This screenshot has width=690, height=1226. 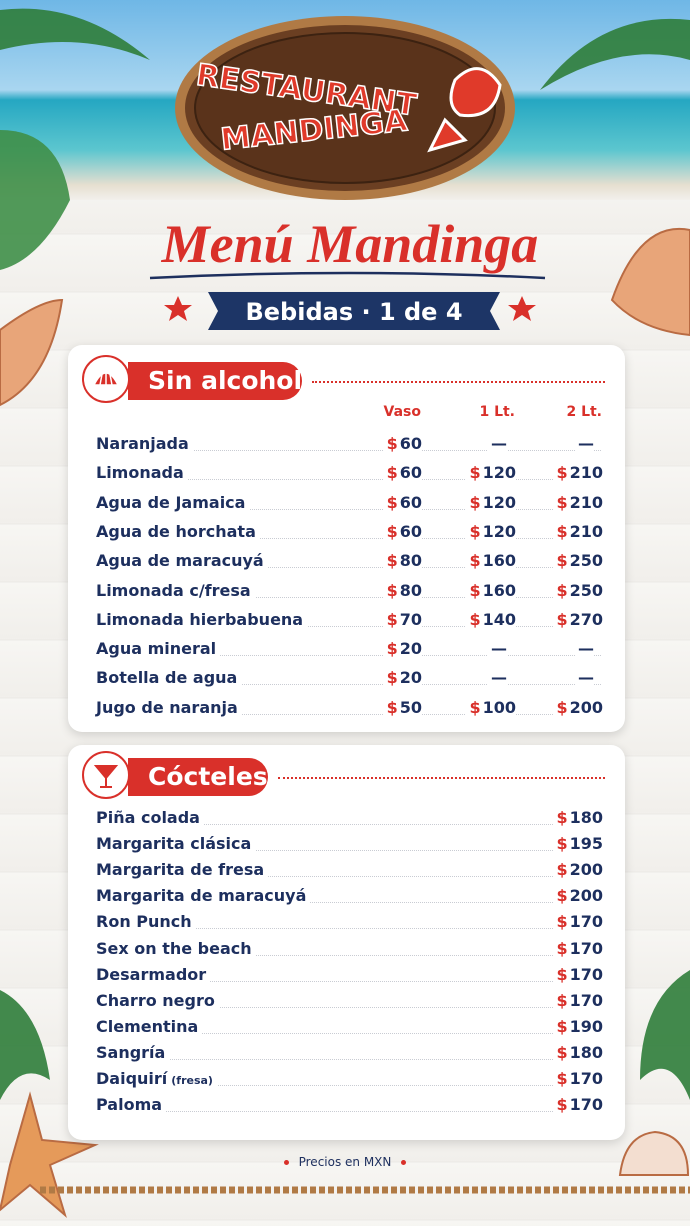 I want to click on item-name: Ron Punch, so click(x=144, y=922).